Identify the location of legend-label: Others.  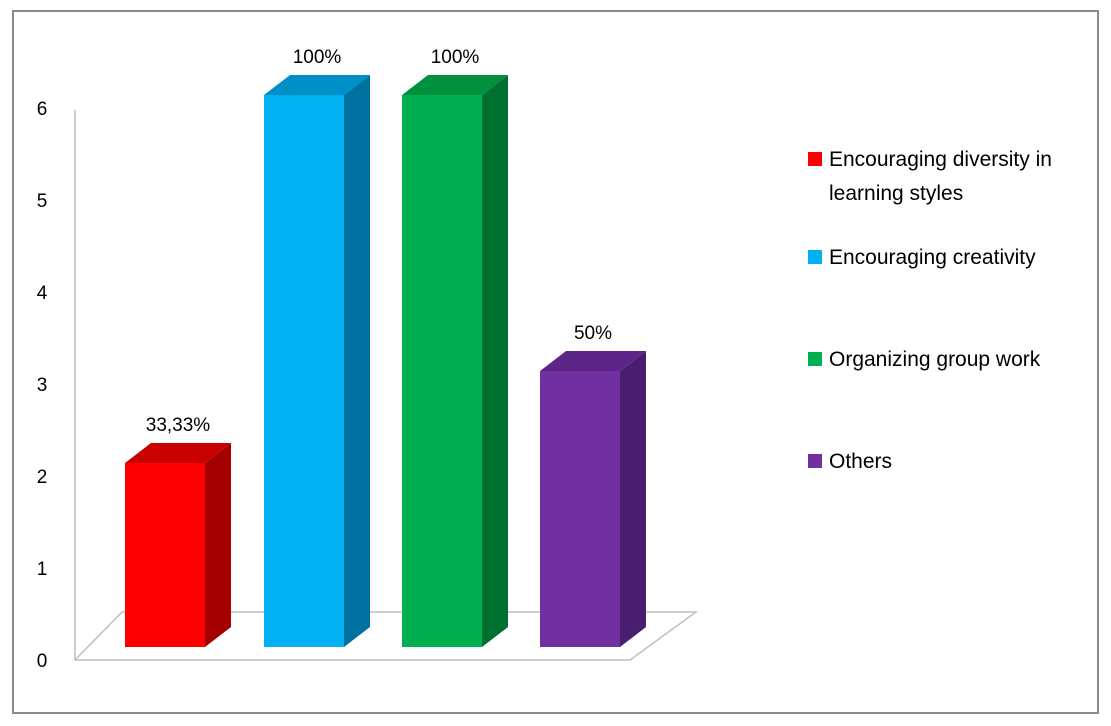
(860, 461).